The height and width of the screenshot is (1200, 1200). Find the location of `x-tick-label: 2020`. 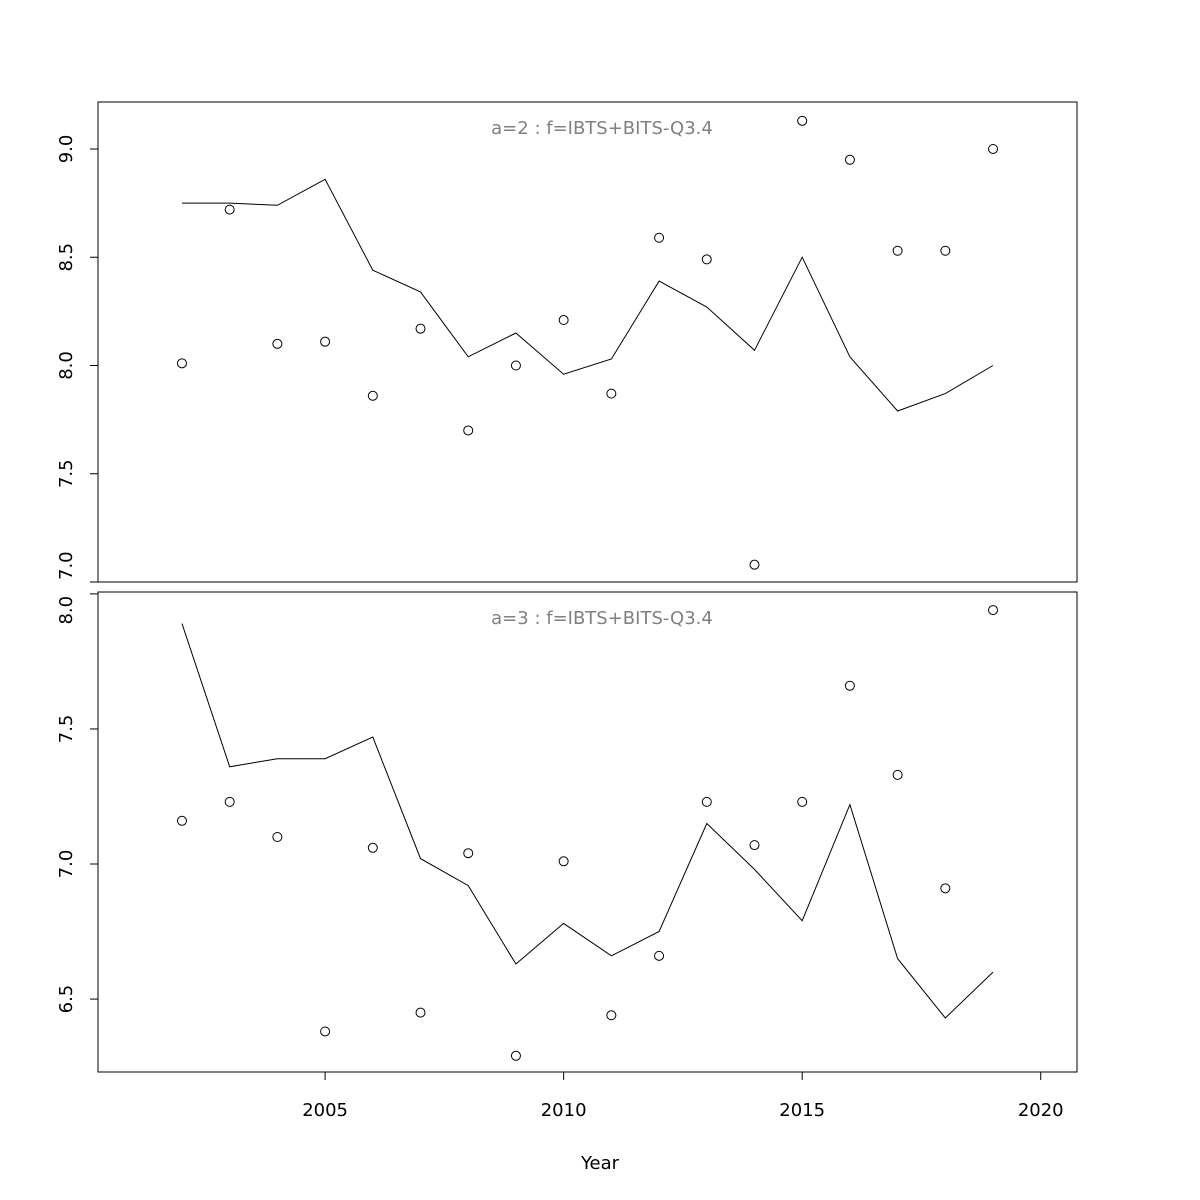

x-tick-label: 2020 is located at coordinates (1041, 1110).